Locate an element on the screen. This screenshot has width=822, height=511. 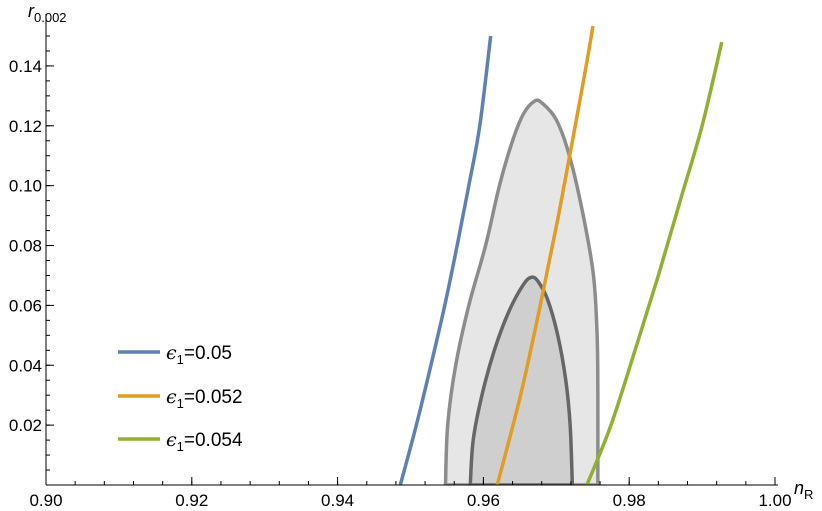
legend-label-1: ϵ1=0.05 is located at coordinates (199, 354).